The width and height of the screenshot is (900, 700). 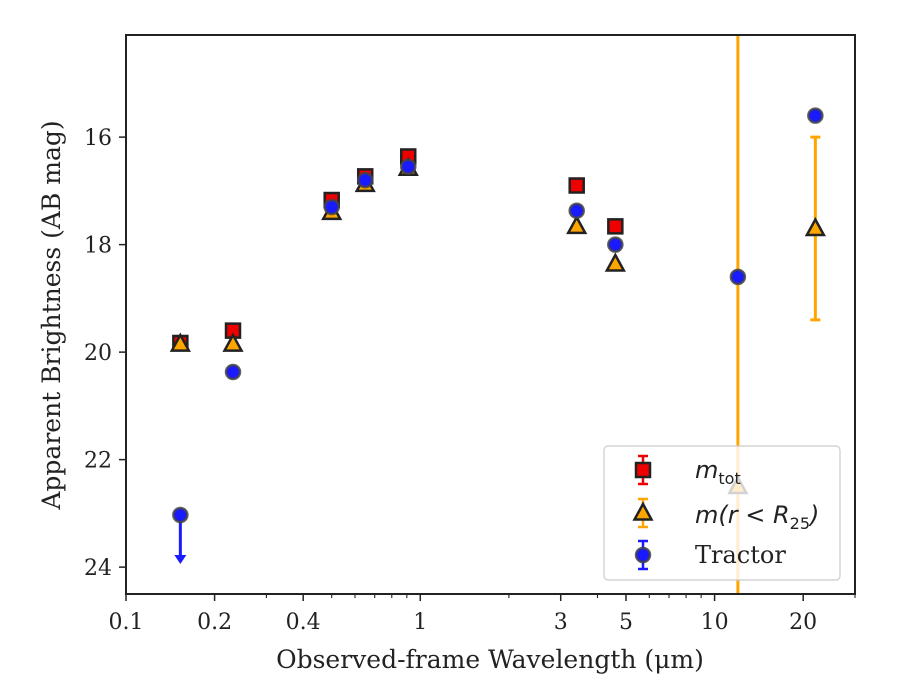 What do you see at coordinates (643, 555) in the screenshot?
I see `legend-marker-tractor` at bounding box center [643, 555].